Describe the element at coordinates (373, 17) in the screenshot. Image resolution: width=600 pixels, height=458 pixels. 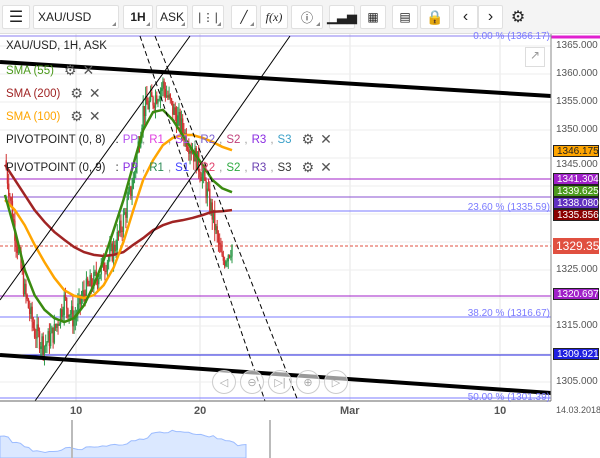
I see `calendar-icon: ▦` at that location.